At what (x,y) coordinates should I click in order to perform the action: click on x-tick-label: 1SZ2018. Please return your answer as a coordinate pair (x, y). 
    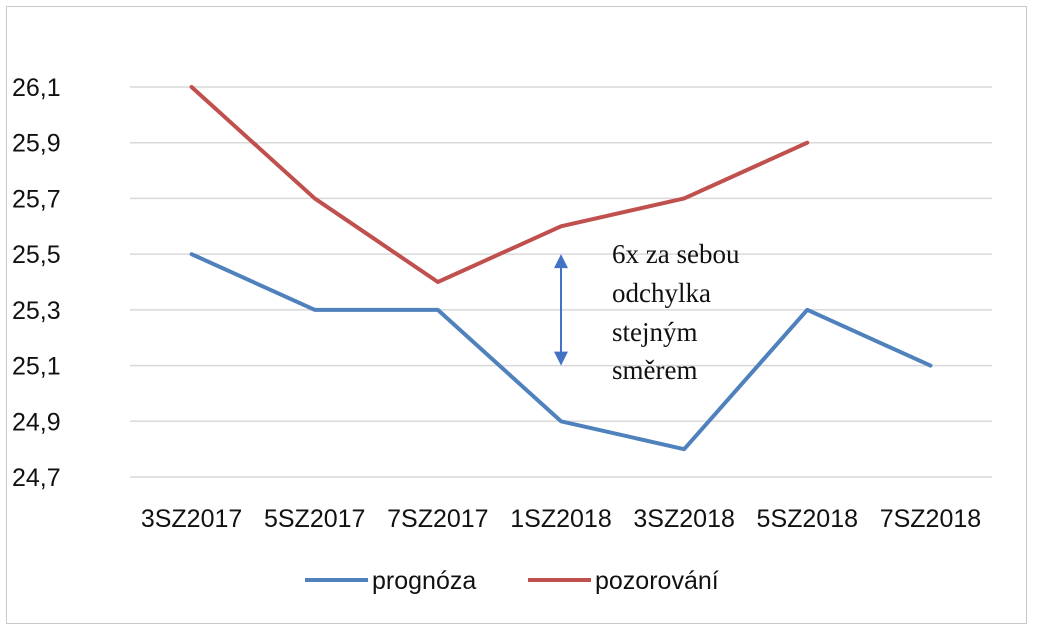
    Looking at the image, I should click on (560, 519).